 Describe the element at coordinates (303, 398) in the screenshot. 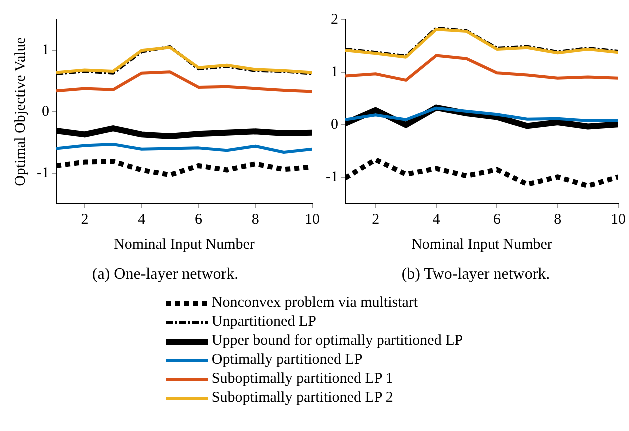

I see `legend-label: Suboptimally partitioned LP 2` at that location.